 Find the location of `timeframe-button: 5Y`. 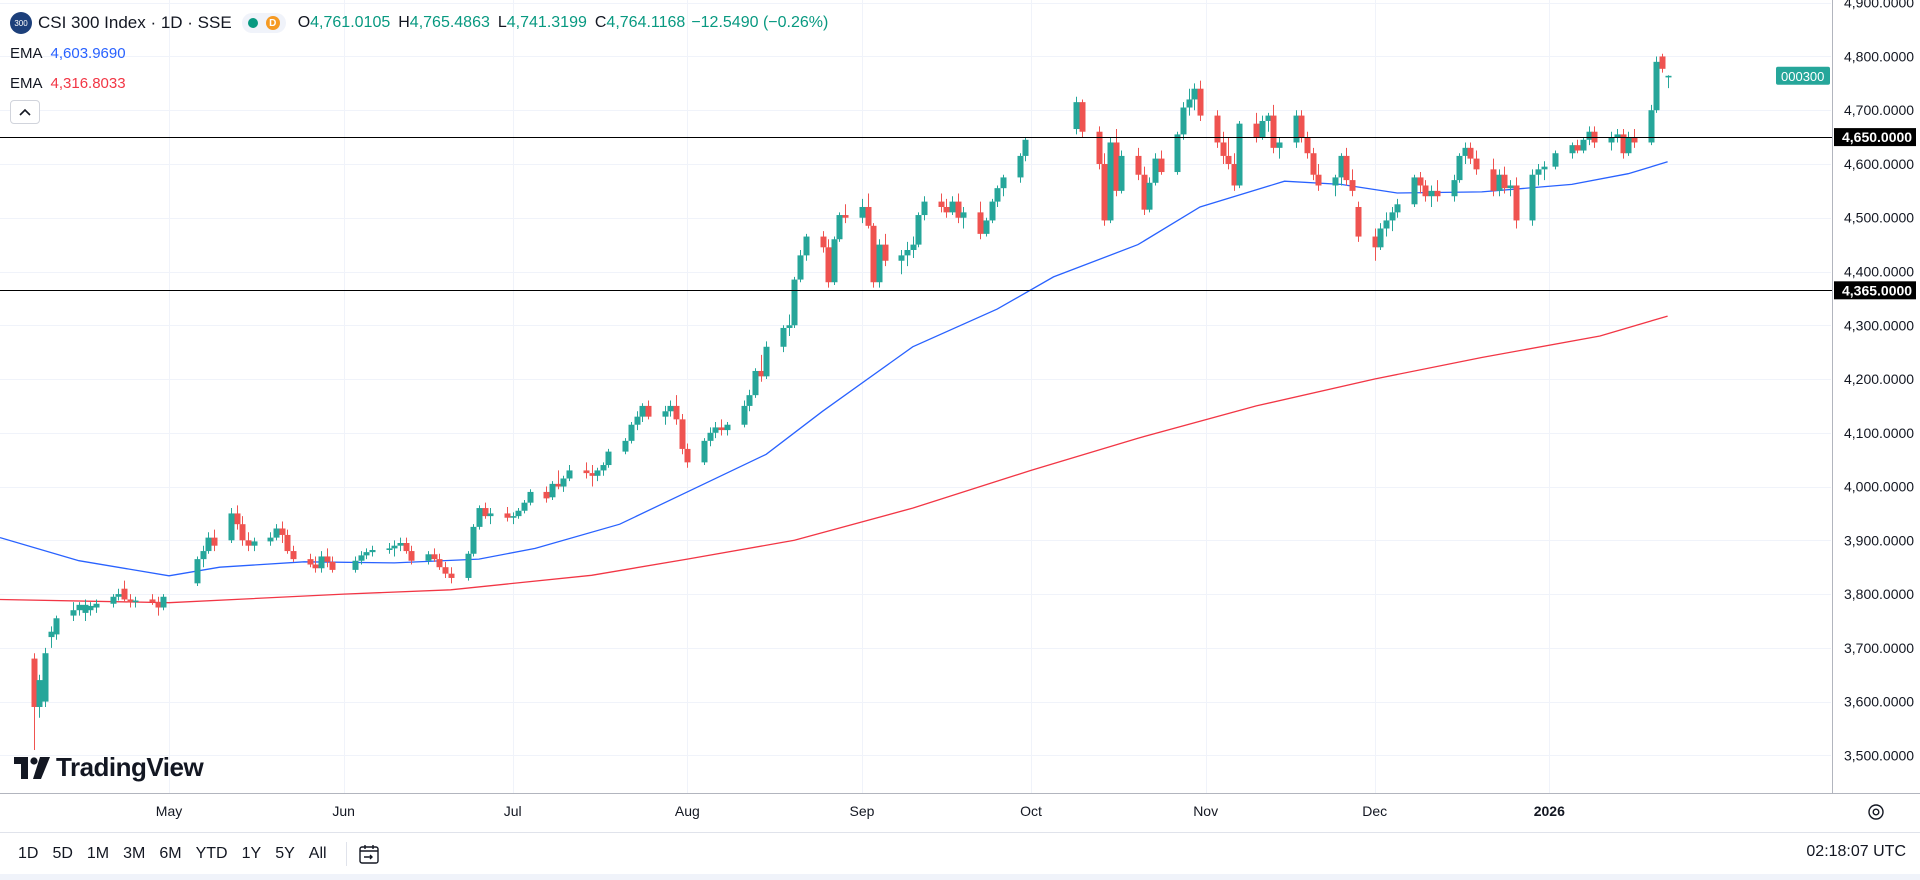

timeframe-button: 5Y is located at coordinates (285, 853).